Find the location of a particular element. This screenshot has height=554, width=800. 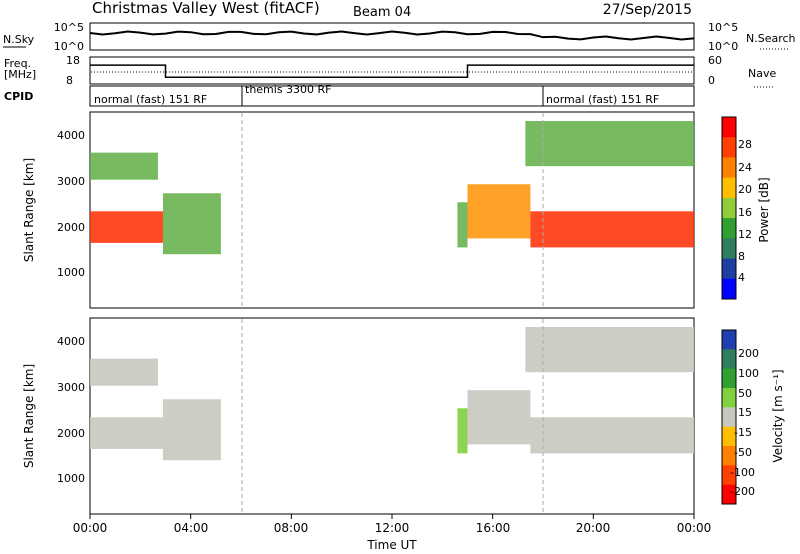

vel-ytick-4000: 4000 is located at coordinates (71, 341).